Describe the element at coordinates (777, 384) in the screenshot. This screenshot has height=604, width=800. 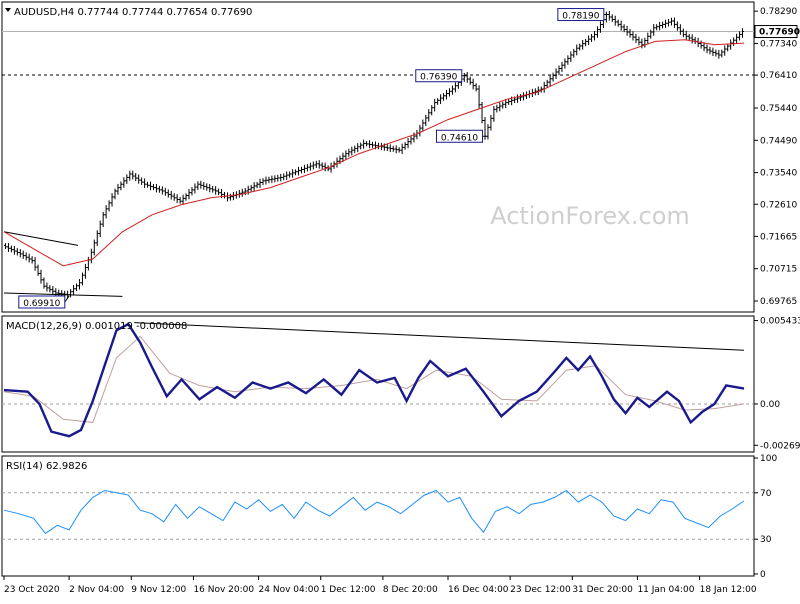
I see `macd-axis: 0.005433 0.00 -0.002694` at that location.